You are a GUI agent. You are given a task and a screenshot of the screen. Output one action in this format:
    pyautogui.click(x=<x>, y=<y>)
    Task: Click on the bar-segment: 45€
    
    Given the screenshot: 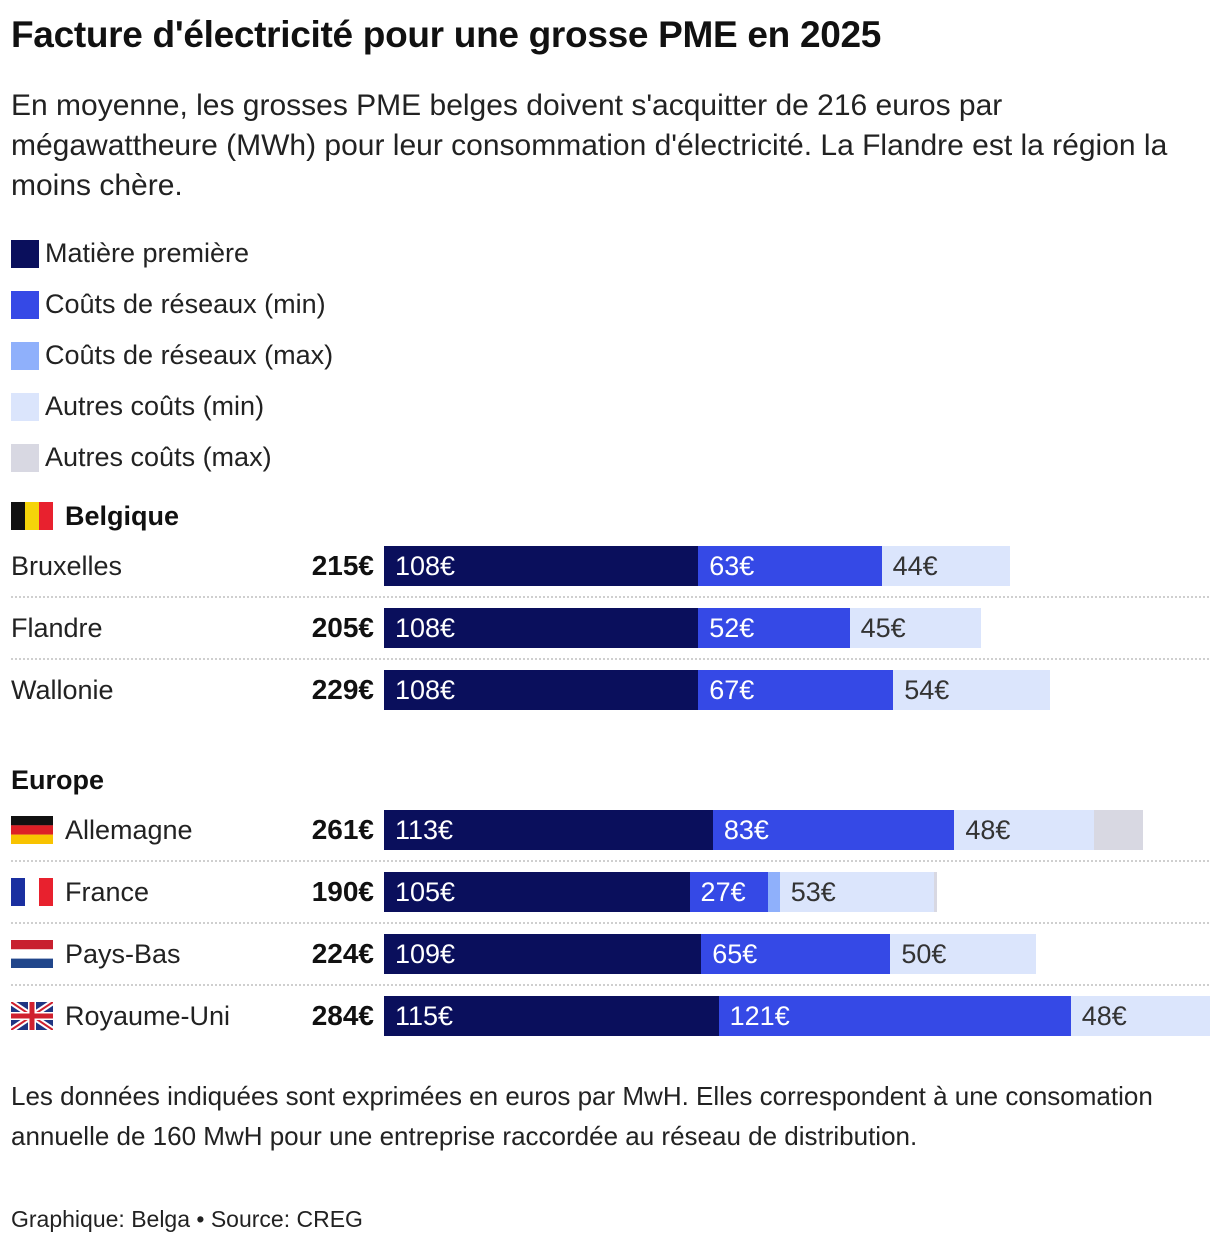 What is the action you would take?
    pyautogui.click(x=915, y=628)
    